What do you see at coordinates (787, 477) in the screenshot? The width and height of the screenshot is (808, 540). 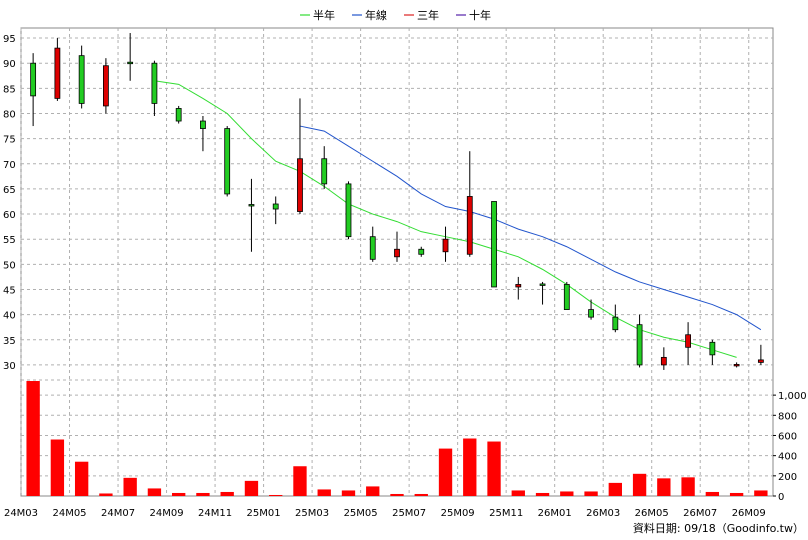 I see `volume-tick-label: 200` at bounding box center [787, 477].